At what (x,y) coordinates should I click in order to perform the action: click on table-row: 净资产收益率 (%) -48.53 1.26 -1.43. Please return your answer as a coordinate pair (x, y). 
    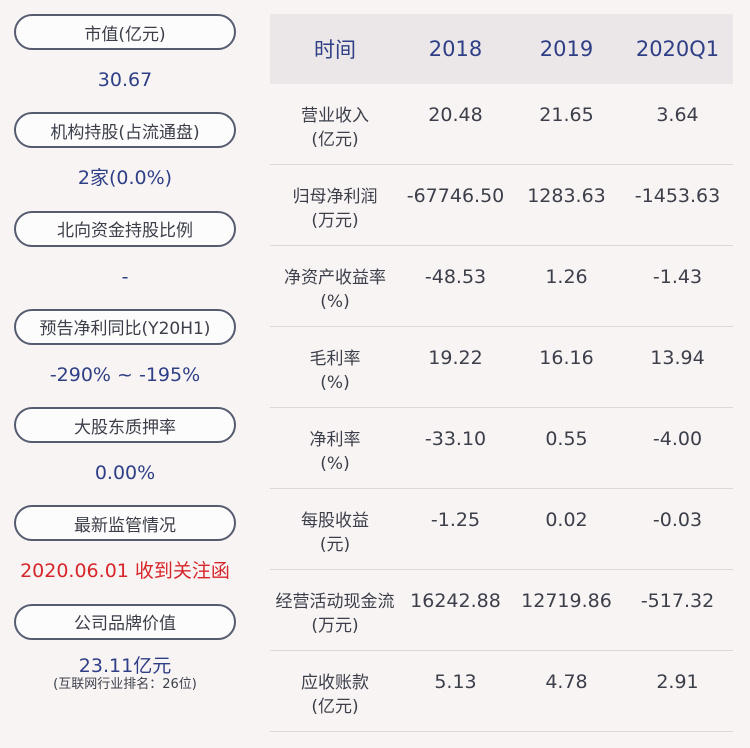
    Looking at the image, I should click on (501, 286).